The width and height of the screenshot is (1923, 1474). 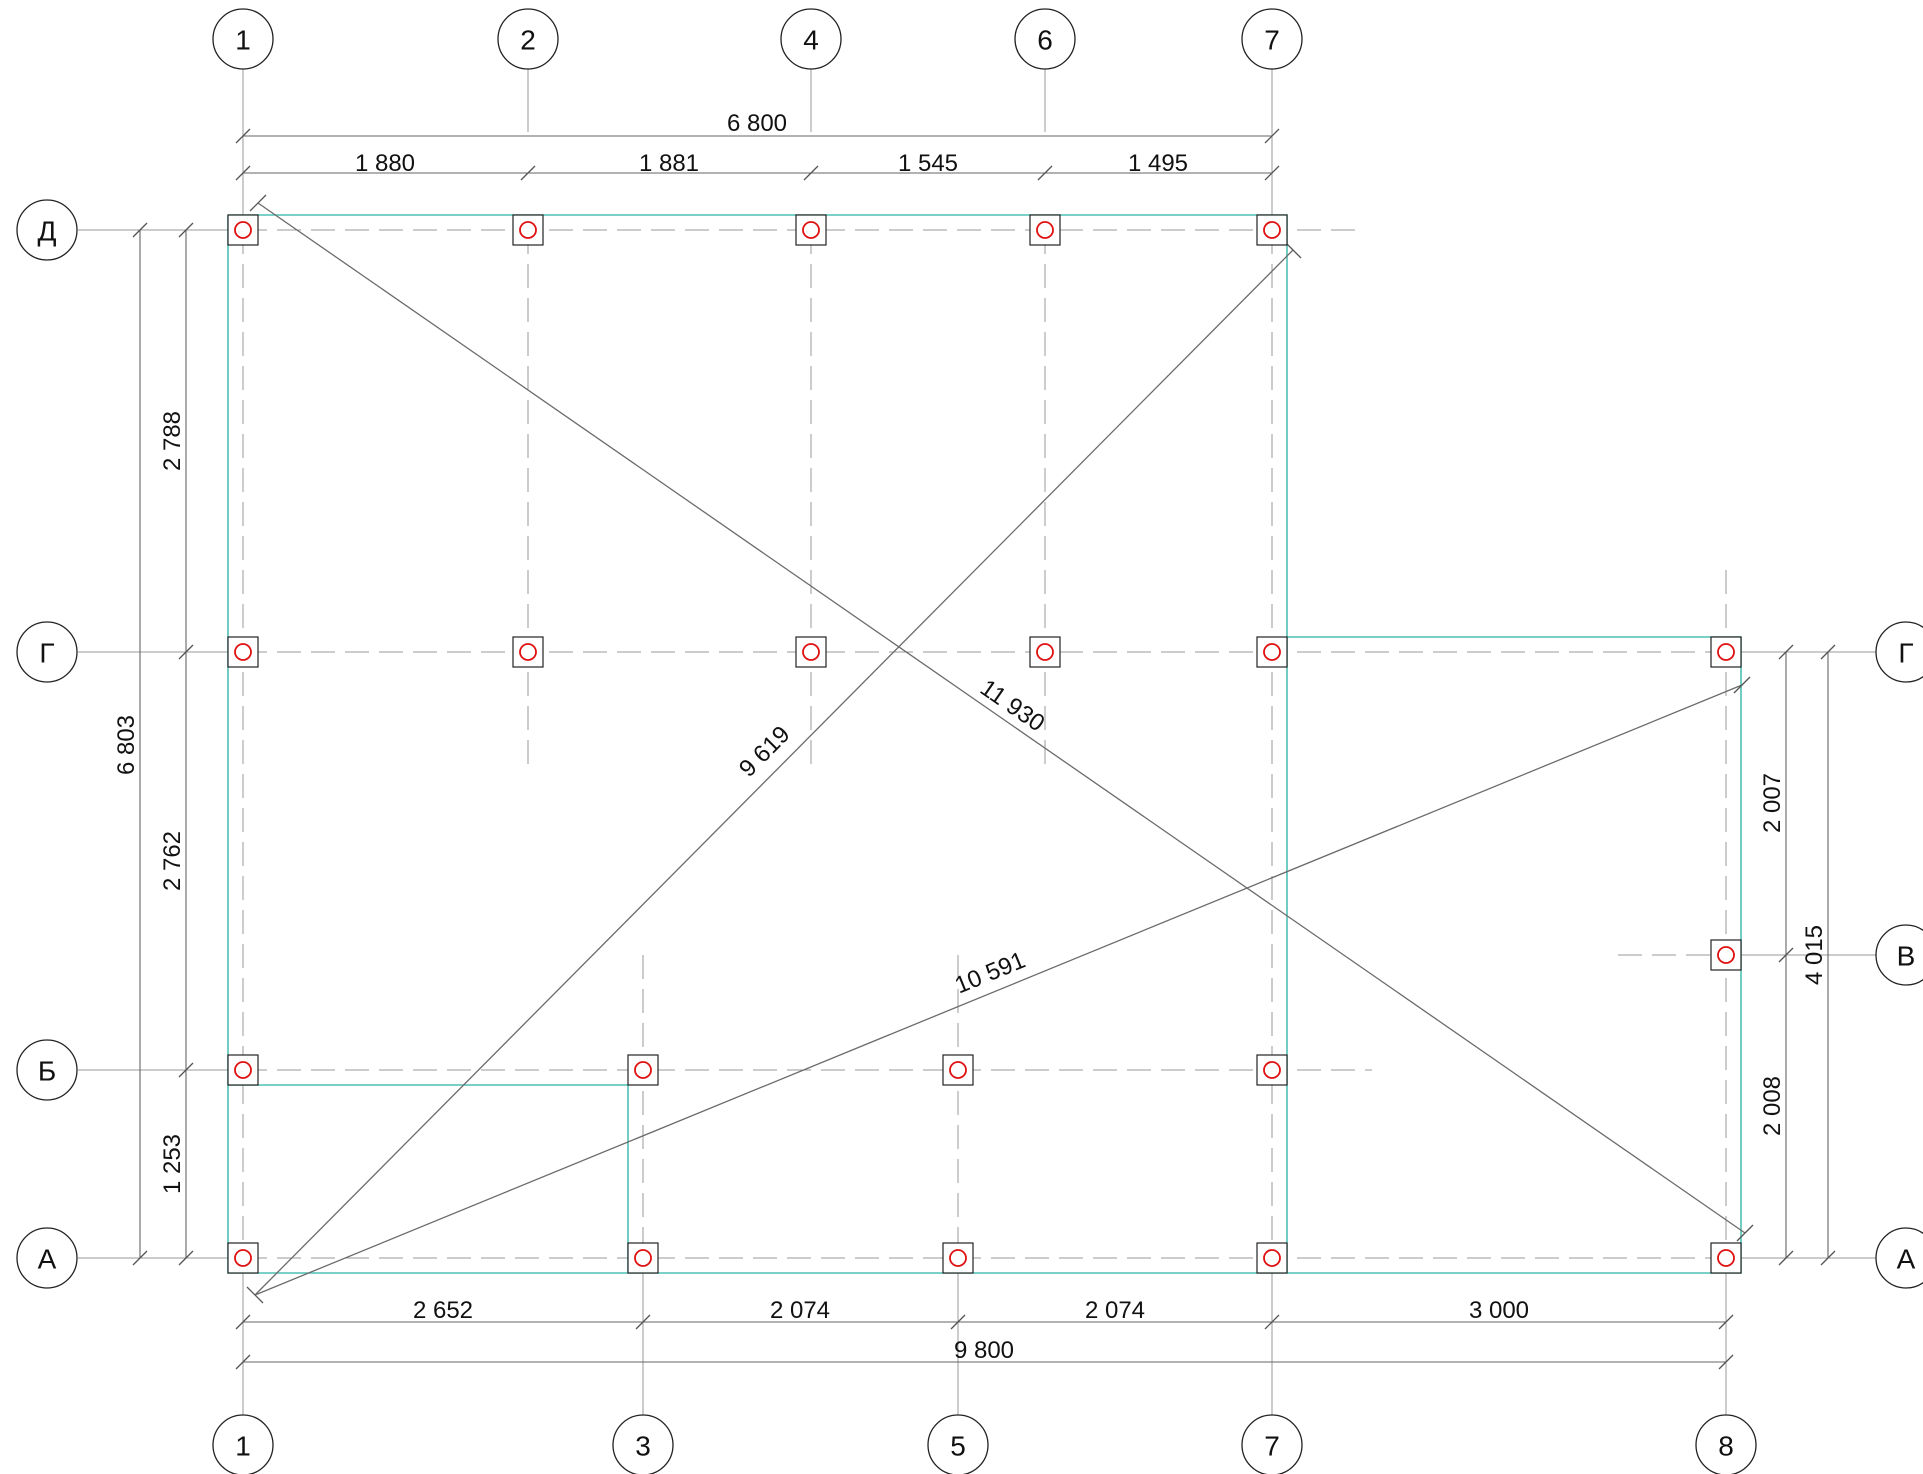 I want to click on dim-right-seg-2: 2 008, so click(x=1772, y=1106).